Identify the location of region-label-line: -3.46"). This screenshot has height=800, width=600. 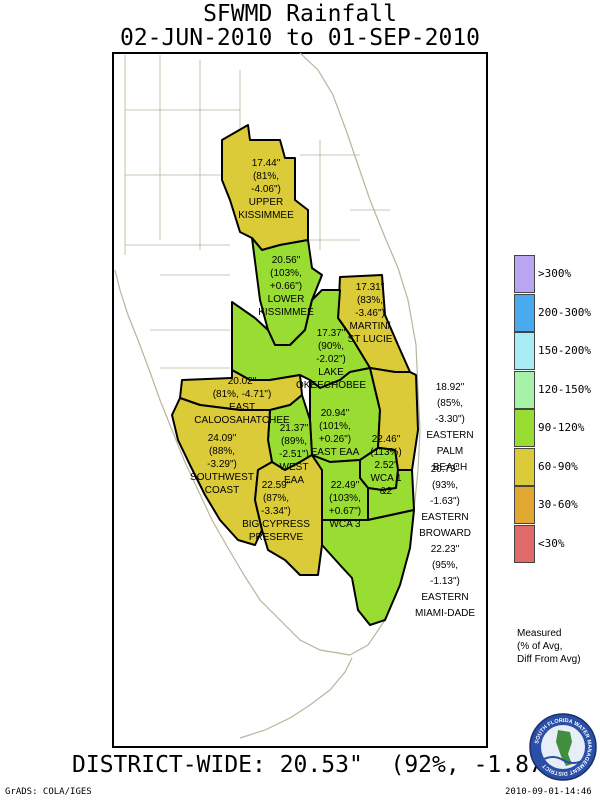
(370, 313).